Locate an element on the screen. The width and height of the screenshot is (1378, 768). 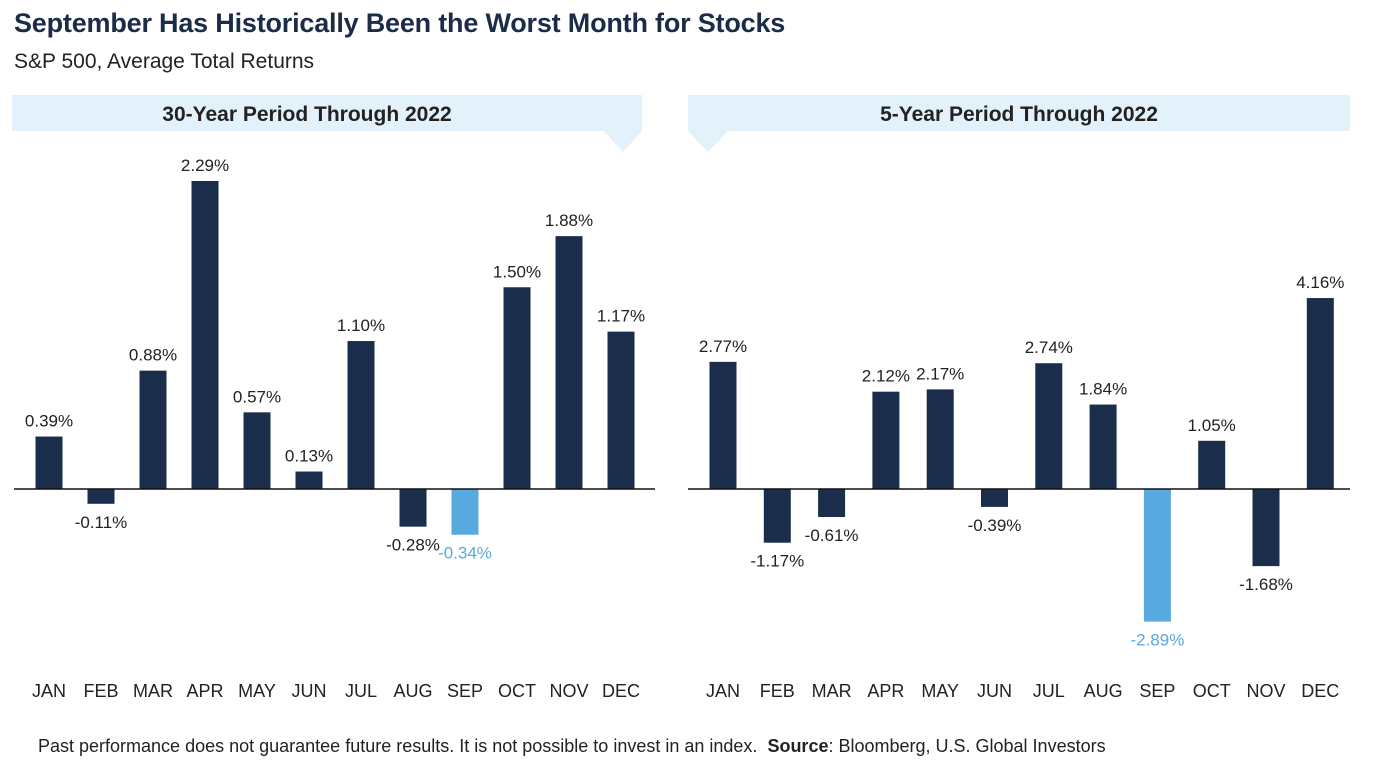
data-label: 2.17% is located at coordinates (940, 373).